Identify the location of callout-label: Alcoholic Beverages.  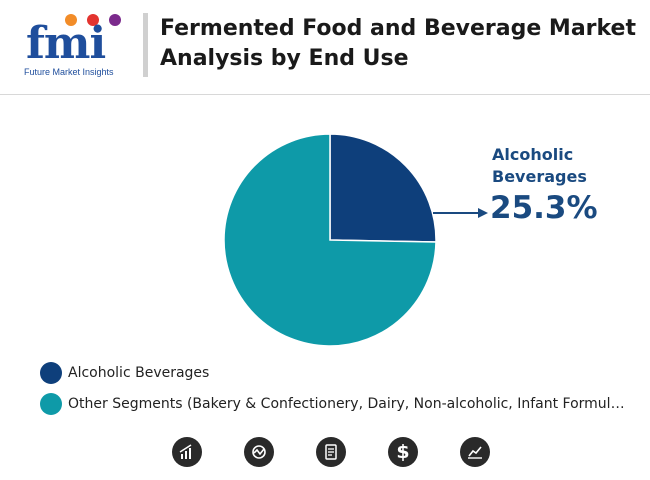
(539, 165).